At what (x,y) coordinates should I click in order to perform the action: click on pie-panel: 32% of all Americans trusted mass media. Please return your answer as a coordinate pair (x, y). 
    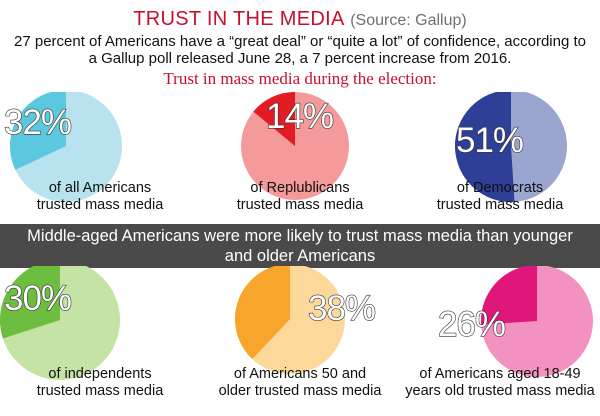
    Looking at the image, I should click on (100, 167).